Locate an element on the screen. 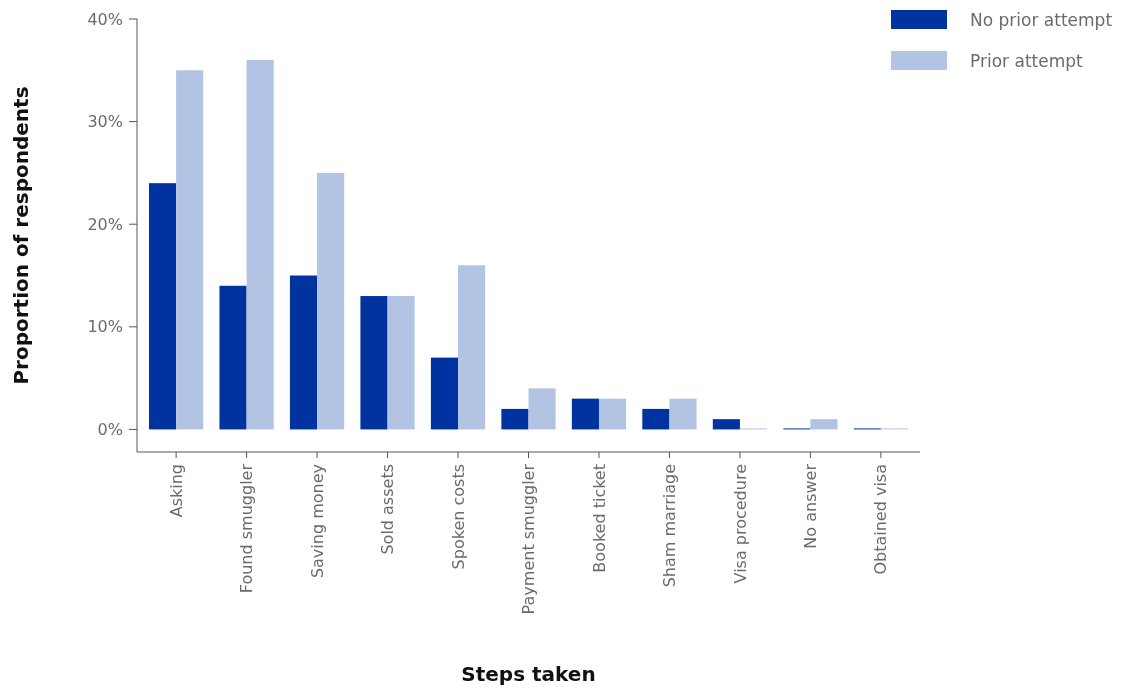 Image resolution: width=1128 pixels, height=690 pixels. y-tick-label: 30% is located at coordinates (105, 122).